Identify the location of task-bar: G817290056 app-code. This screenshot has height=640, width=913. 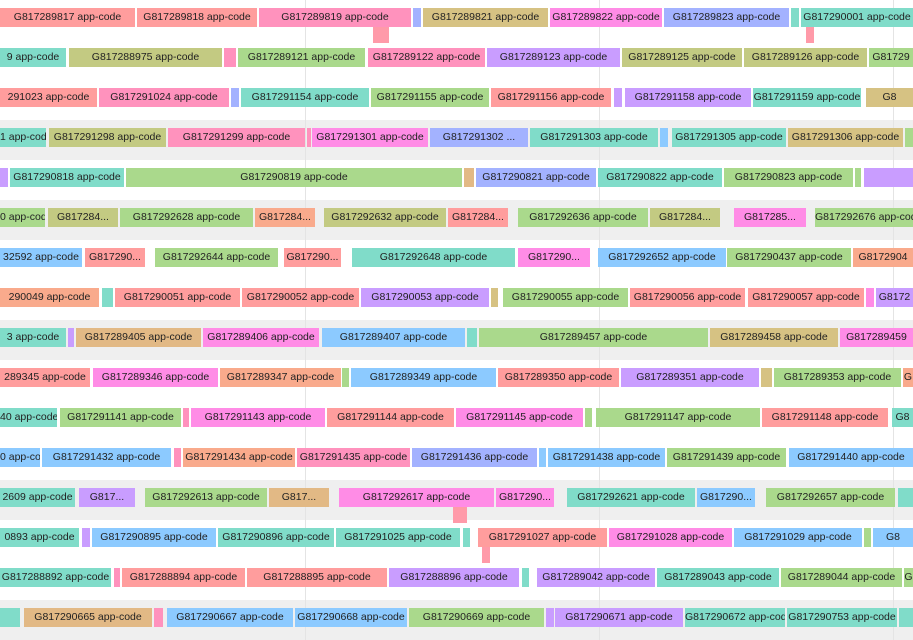
(687, 297).